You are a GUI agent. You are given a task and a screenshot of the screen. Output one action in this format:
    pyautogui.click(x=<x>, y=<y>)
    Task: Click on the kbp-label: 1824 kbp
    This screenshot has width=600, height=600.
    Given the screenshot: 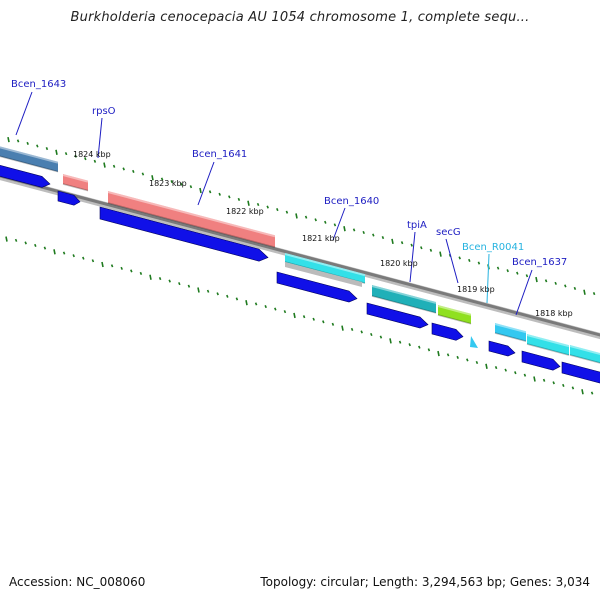 What is the action you would take?
    pyautogui.click(x=92, y=154)
    